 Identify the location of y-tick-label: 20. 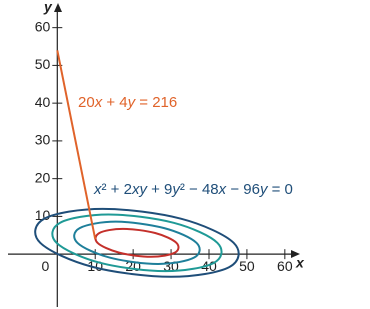
(43, 177).